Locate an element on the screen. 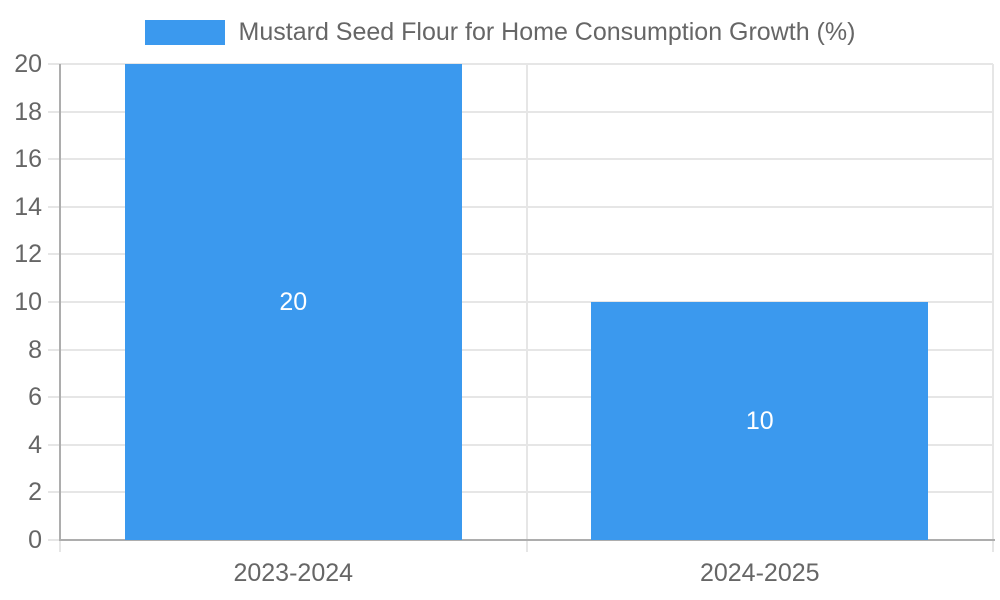 The height and width of the screenshot is (600, 1000). y-tick-label: 4 is located at coordinates (35, 444).